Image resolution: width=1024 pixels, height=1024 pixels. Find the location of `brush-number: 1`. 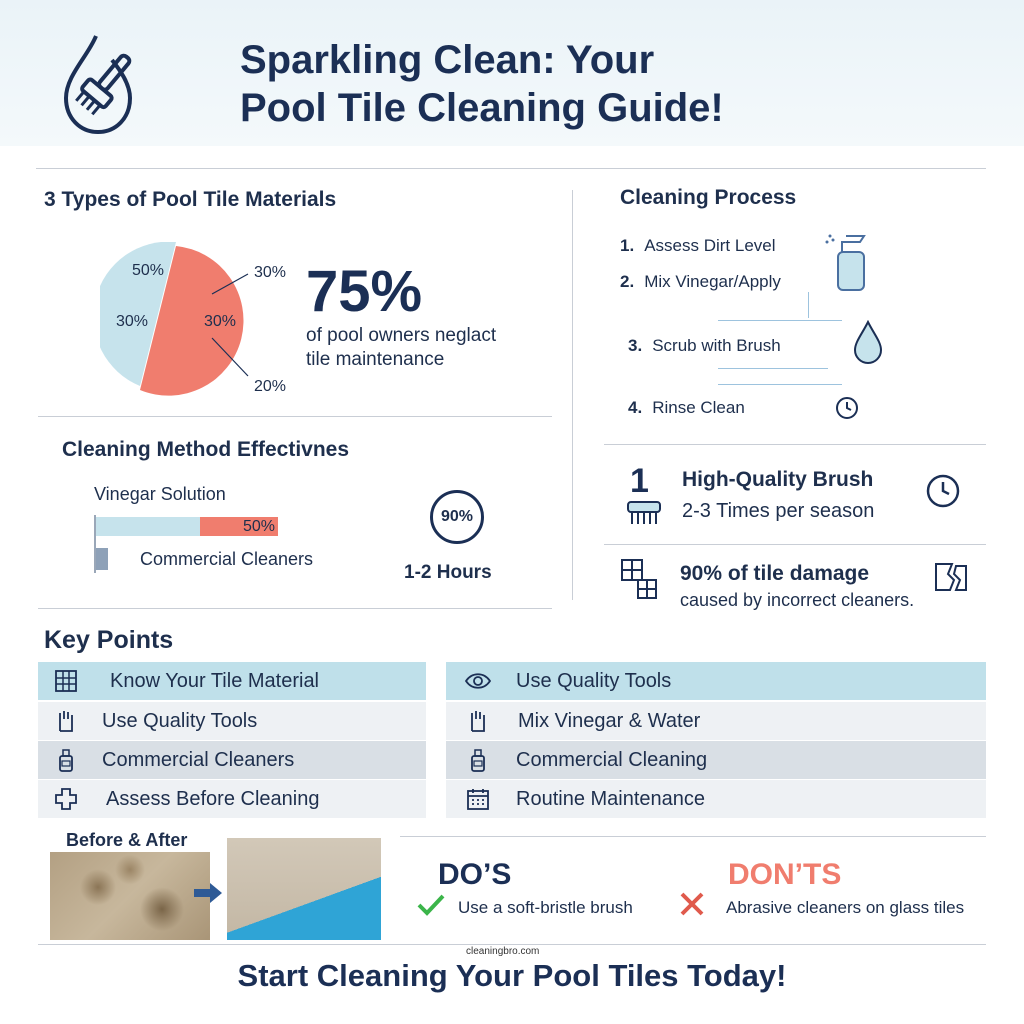

brush-number: 1 is located at coordinates (639, 481).